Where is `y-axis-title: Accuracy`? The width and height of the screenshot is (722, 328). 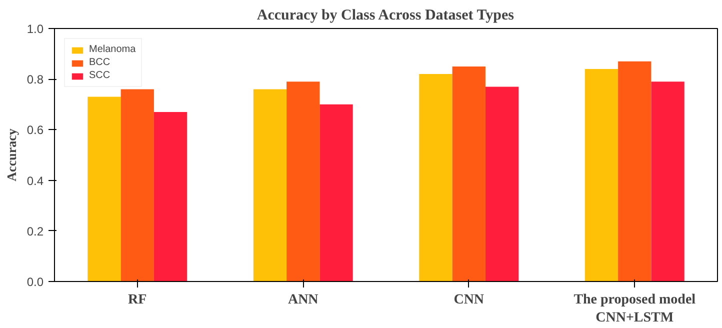
y-axis-title: Accuracy is located at coordinates (11, 155).